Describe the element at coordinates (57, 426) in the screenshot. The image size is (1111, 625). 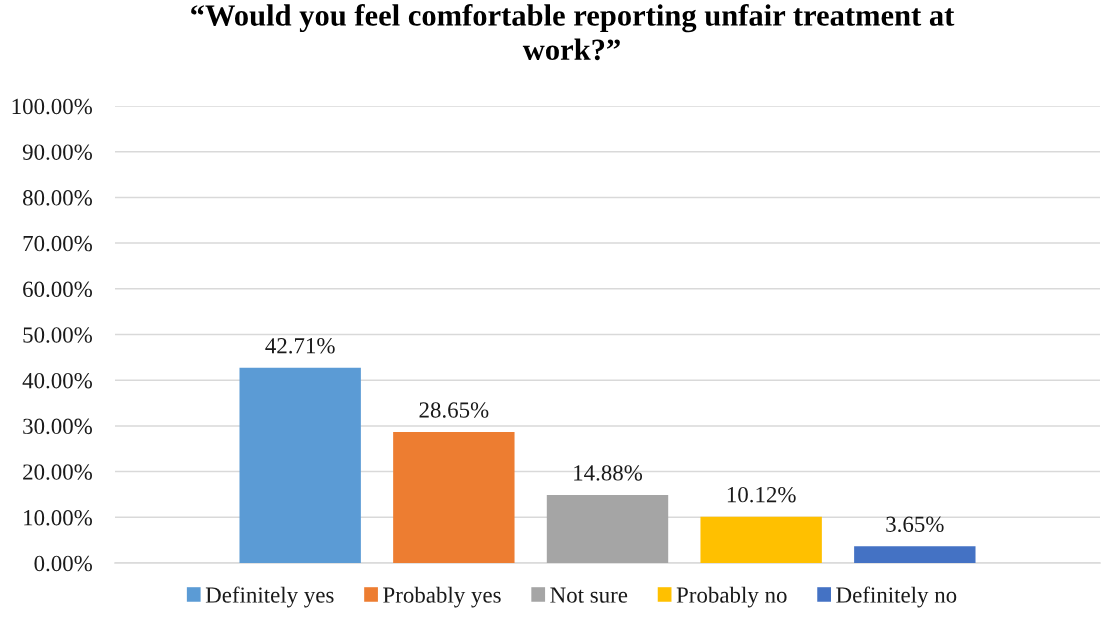
I see `y-tick-label: 30.00%` at that location.